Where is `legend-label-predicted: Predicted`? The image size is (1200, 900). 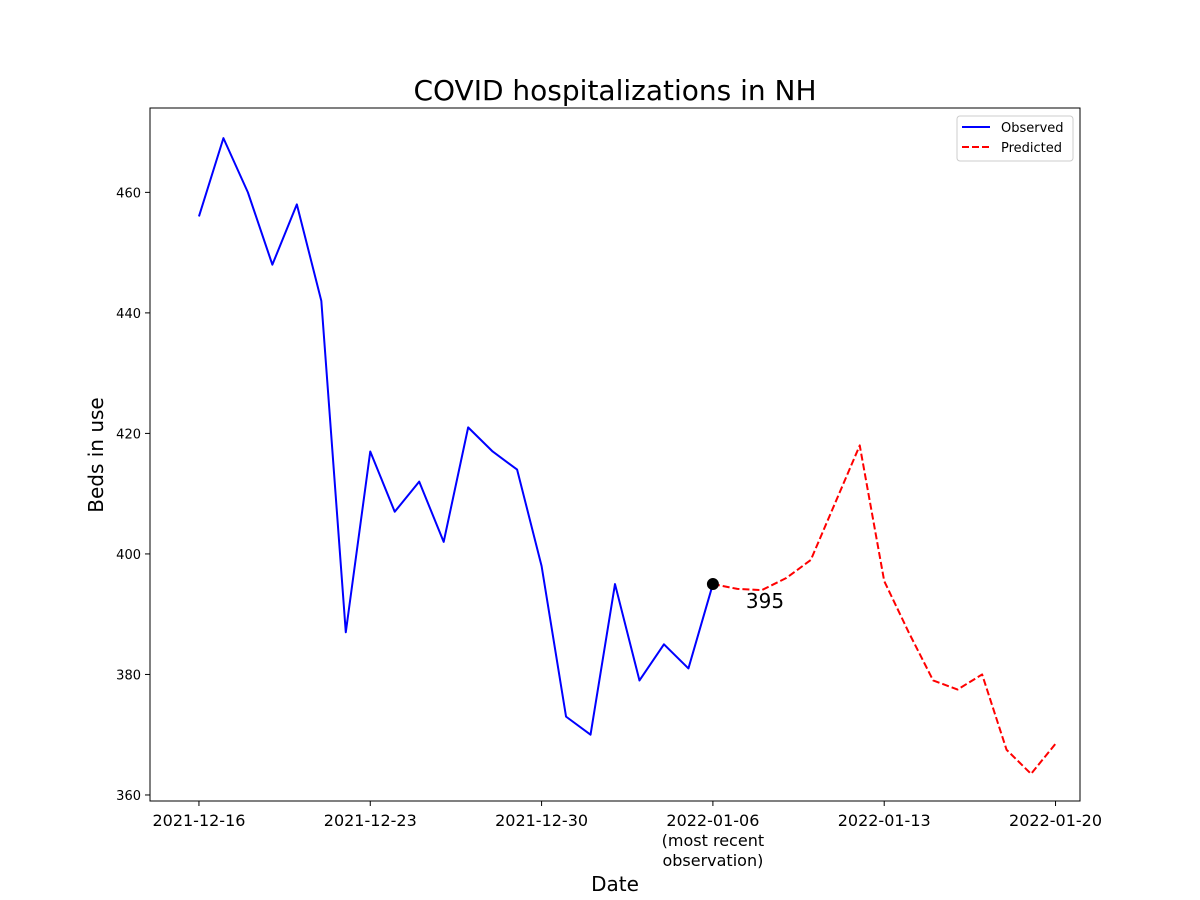
legend-label-predicted: Predicted is located at coordinates (1031, 148).